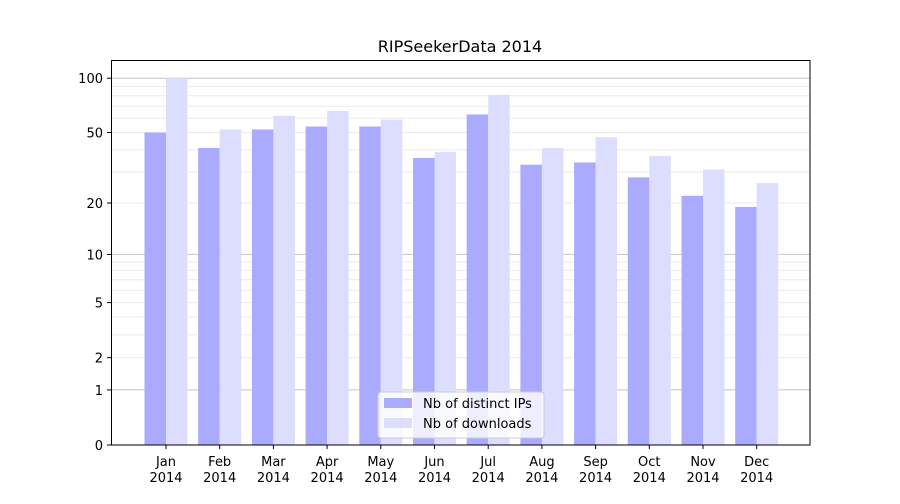  Describe the element at coordinates (370, 286) in the screenshot. I see `bar-distinct-ips-may` at that location.